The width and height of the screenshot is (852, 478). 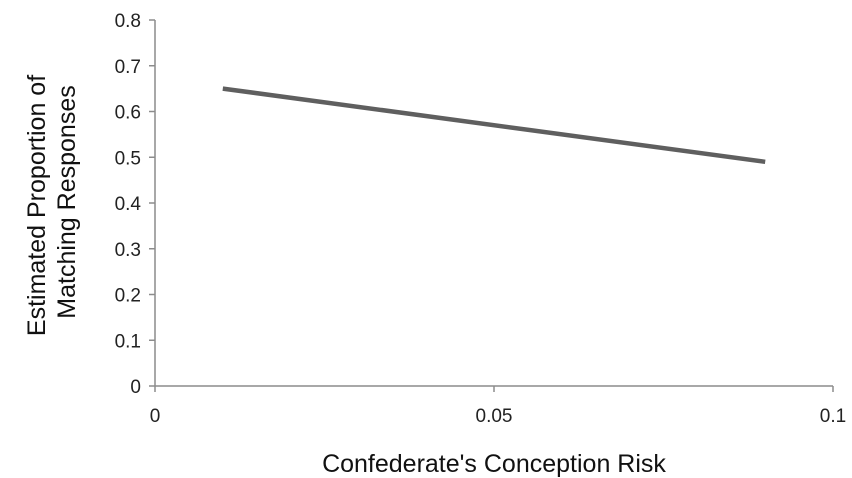 What do you see at coordinates (128, 21) in the screenshot?
I see `y-tick-label: 0.8` at bounding box center [128, 21].